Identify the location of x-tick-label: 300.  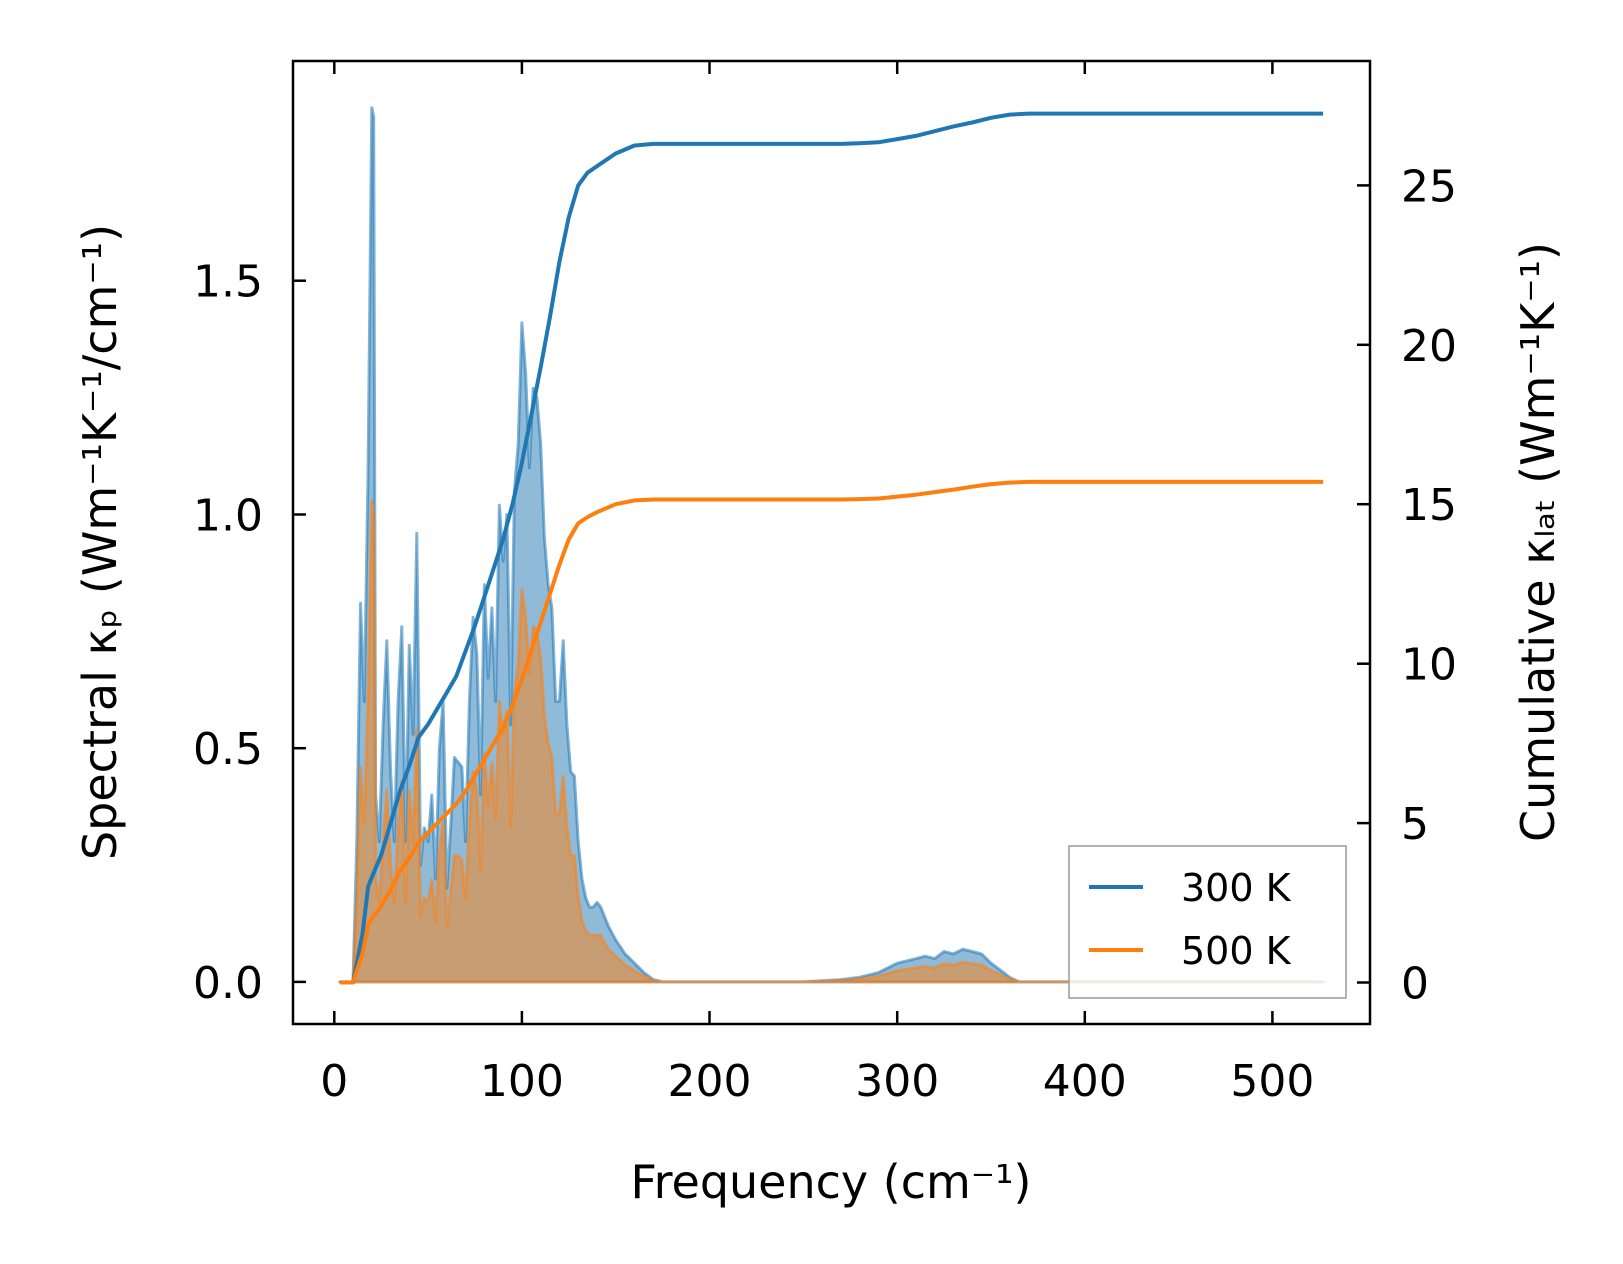
(897, 1081).